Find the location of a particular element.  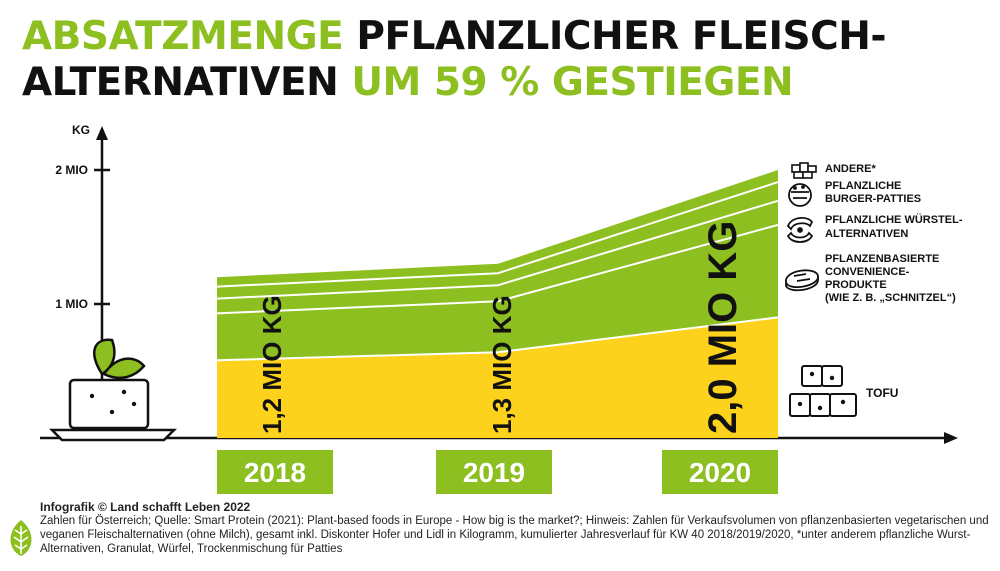

total-label-2020: 2,0 MIO KG is located at coordinates (723, 327).